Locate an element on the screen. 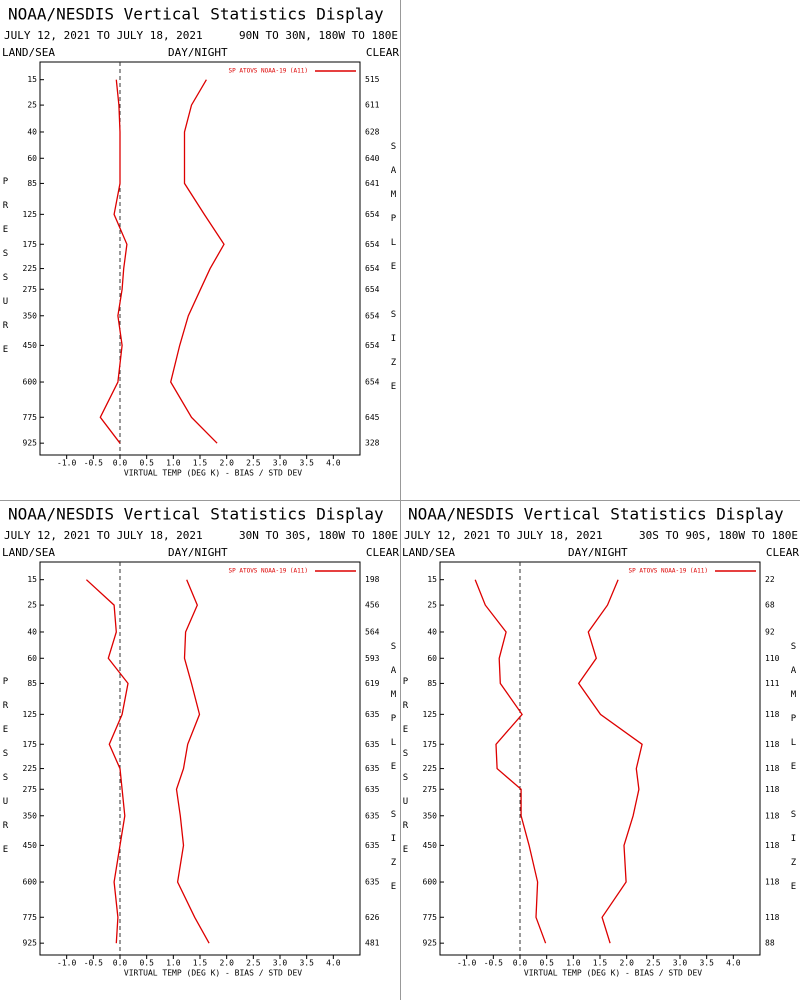  y2-axis-label: SAMPLE SIZE is located at coordinates (794, 774).